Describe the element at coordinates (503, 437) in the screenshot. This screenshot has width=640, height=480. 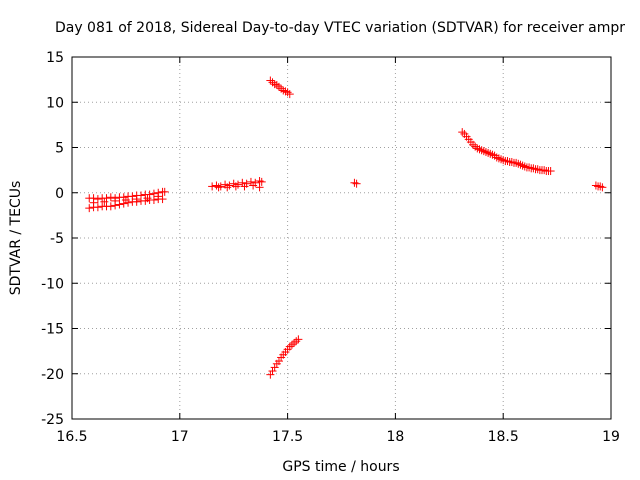
I see `x-tick-label: 18.5` at that location.